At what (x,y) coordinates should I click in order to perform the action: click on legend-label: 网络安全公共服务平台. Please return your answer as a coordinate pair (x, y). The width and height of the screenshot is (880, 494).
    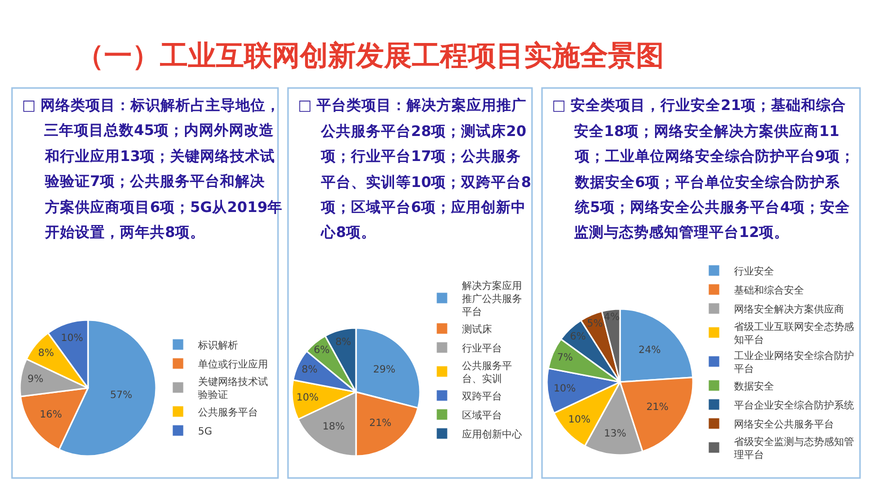
    Looking at the image, I should click on (784, 424).